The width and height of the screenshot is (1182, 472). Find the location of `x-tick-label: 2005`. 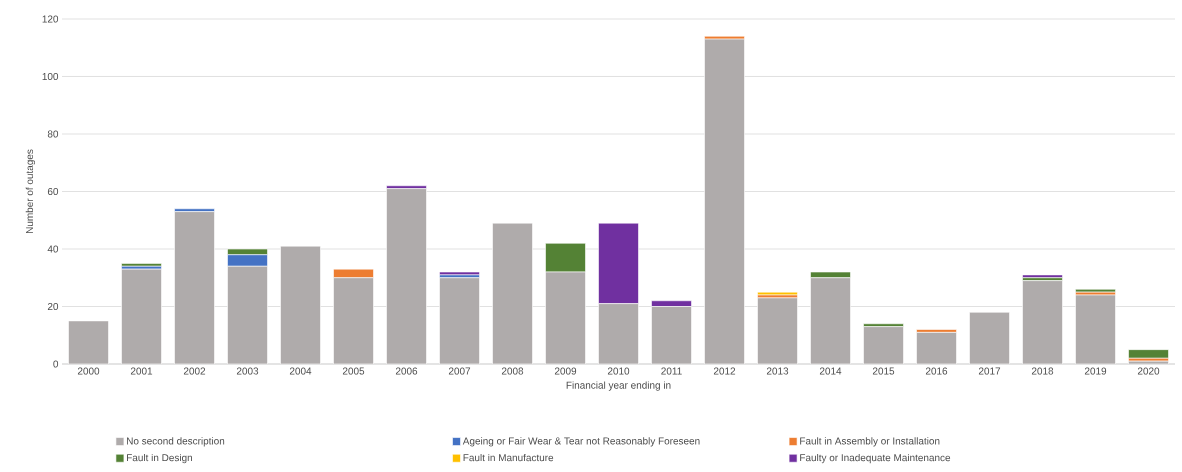

x-tick-label: 2005 is located at coordinates (353, 371).